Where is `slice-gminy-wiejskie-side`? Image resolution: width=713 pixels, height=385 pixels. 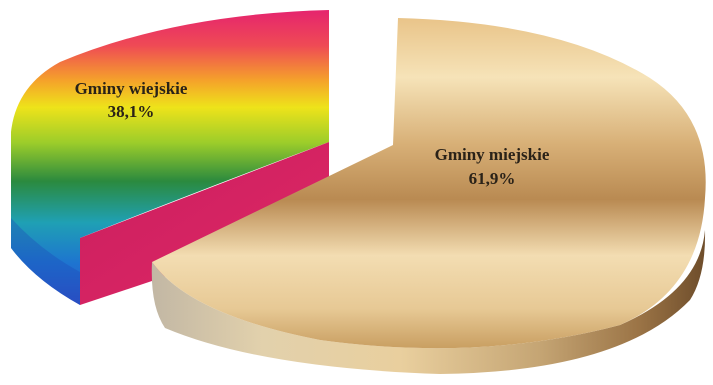 slice-gminy-wiejskie-side is located at coordinates (204, 223).